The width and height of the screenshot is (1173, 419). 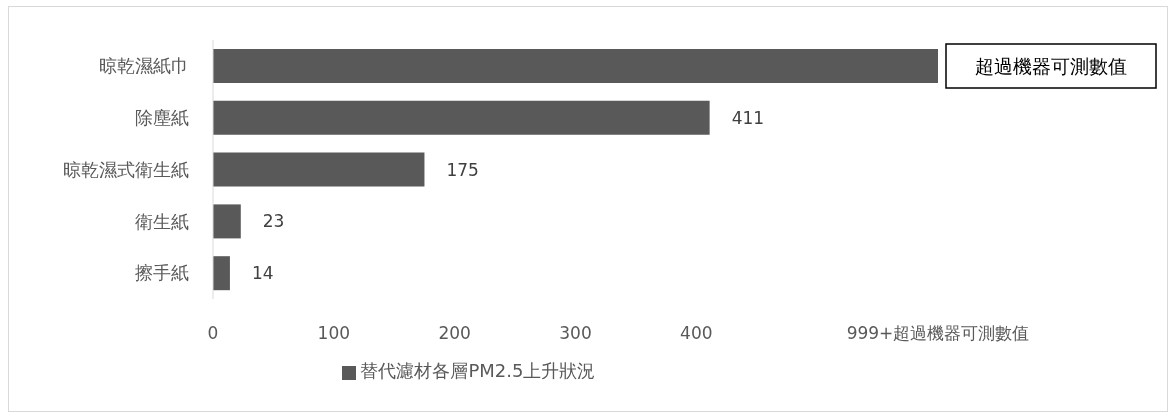 I want to click on x-tick-label: 300, so click(x=575, y=333).